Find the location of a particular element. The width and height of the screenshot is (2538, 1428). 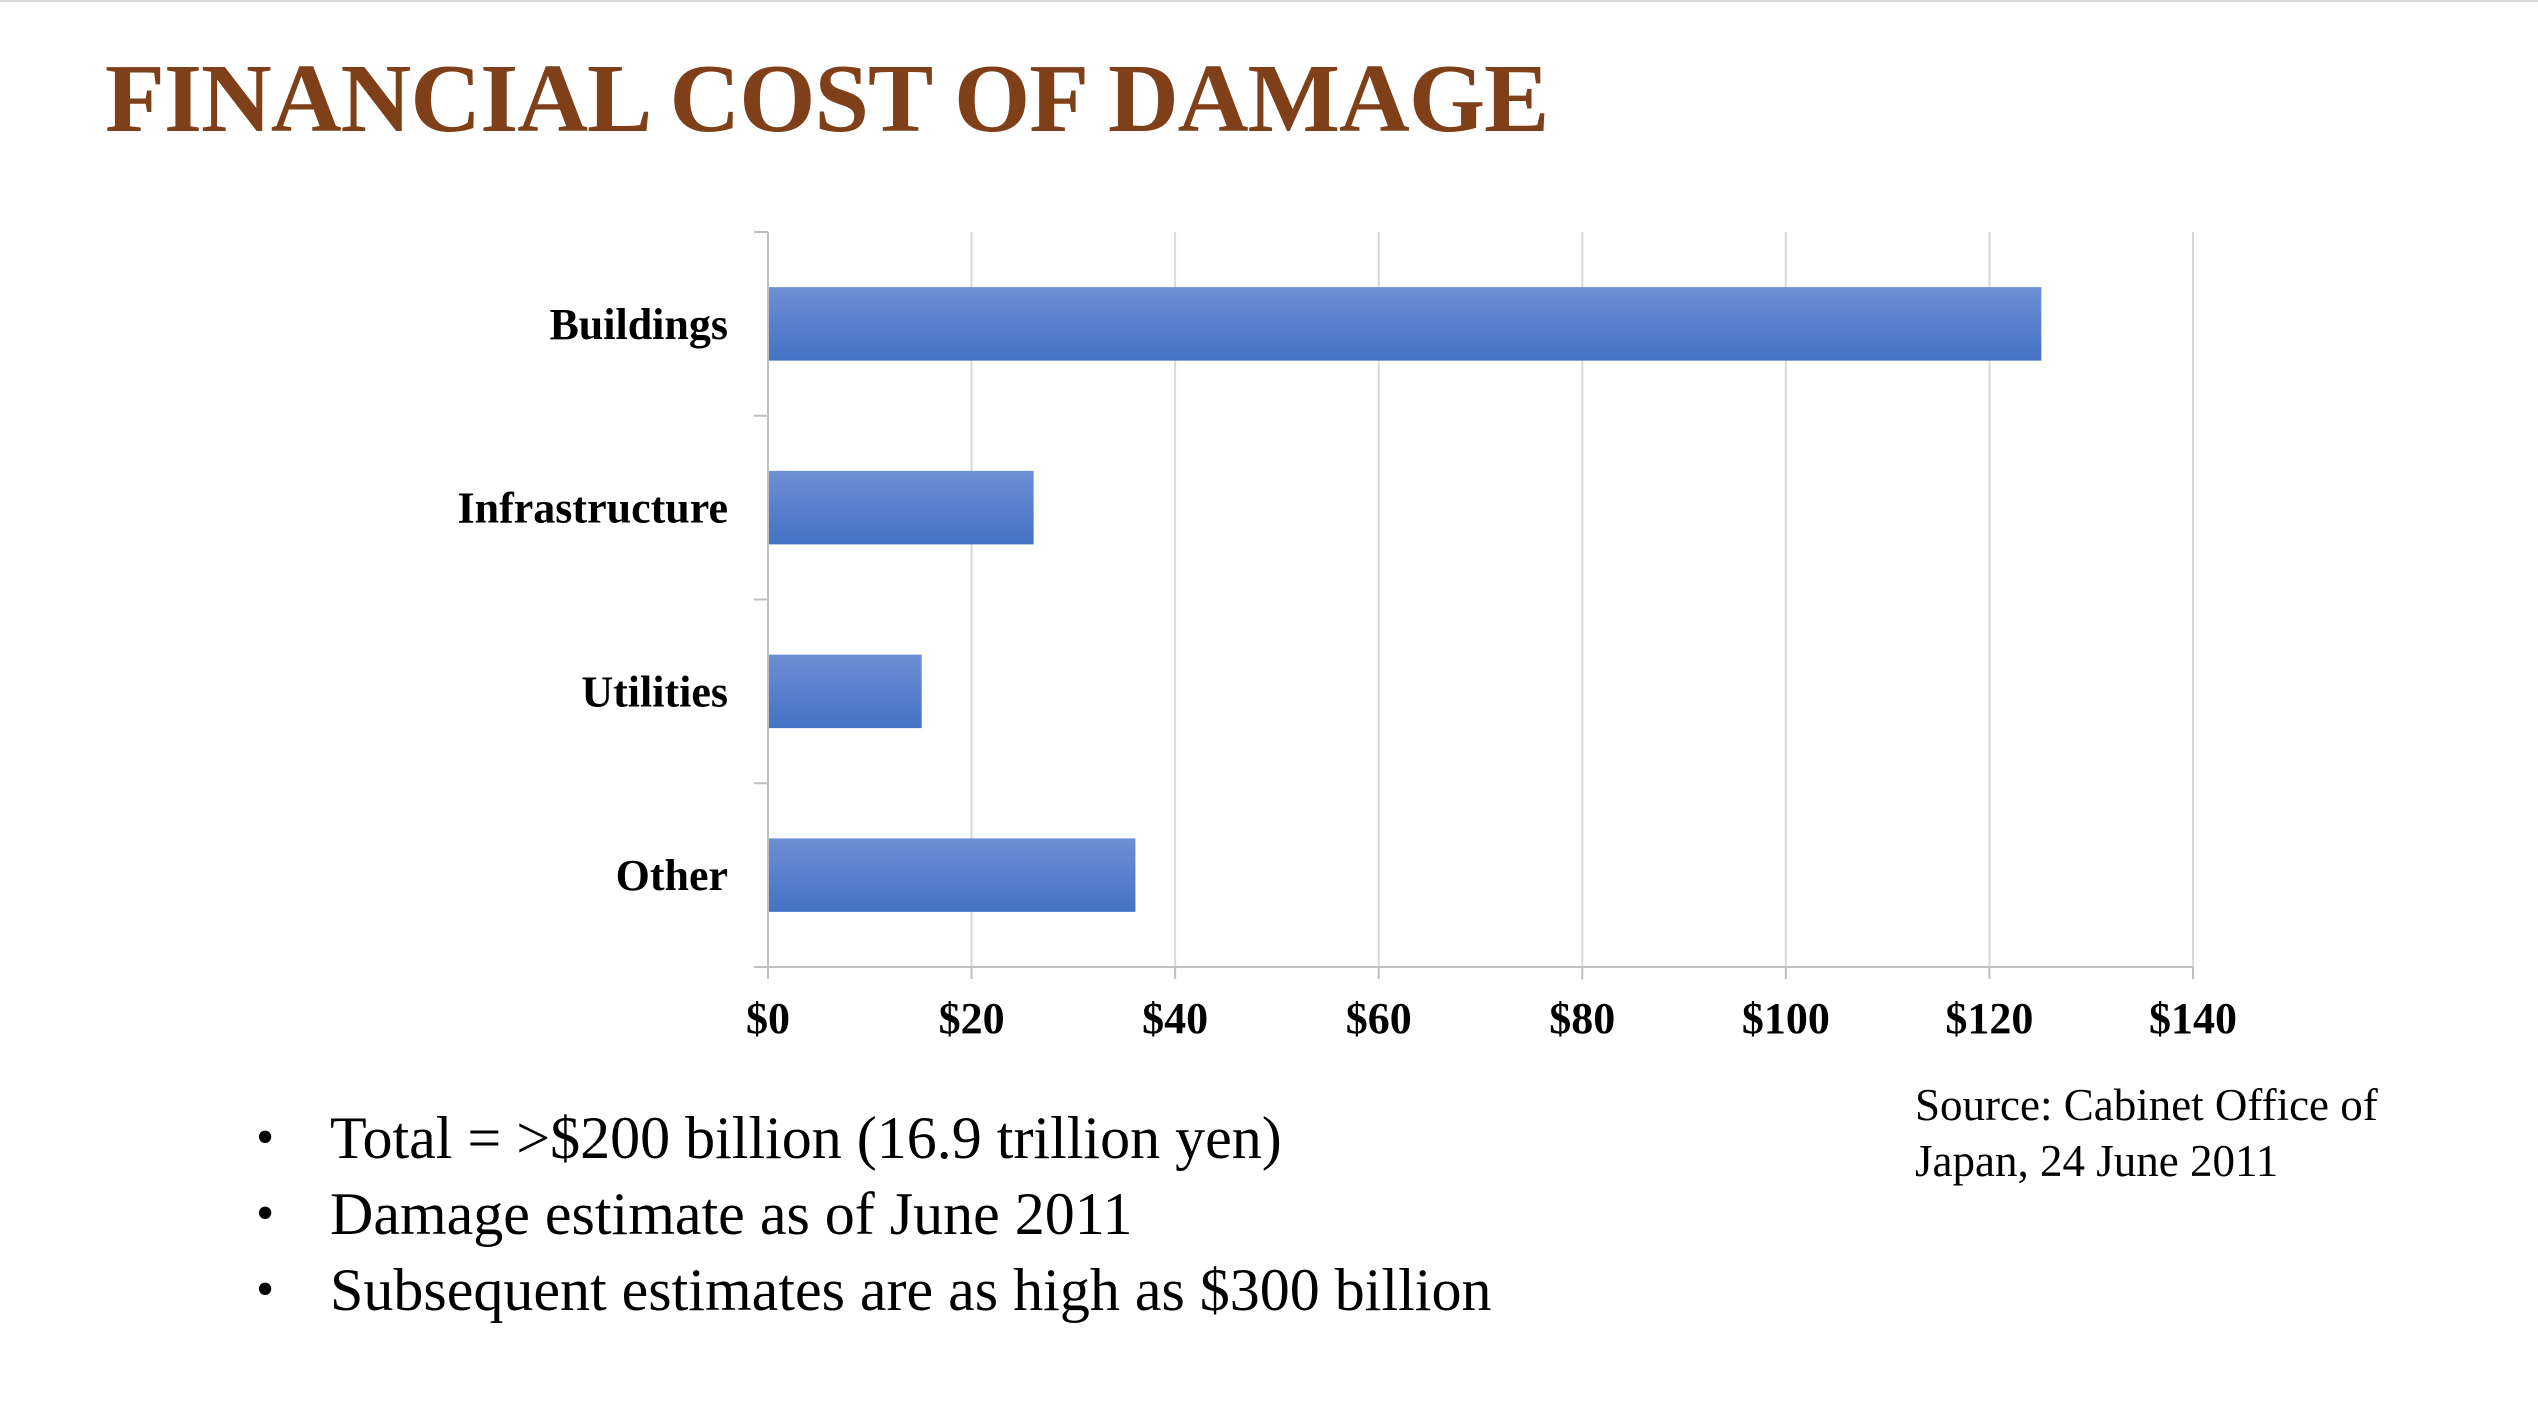

bar-infrastructure is located at coordinates (901, 507).